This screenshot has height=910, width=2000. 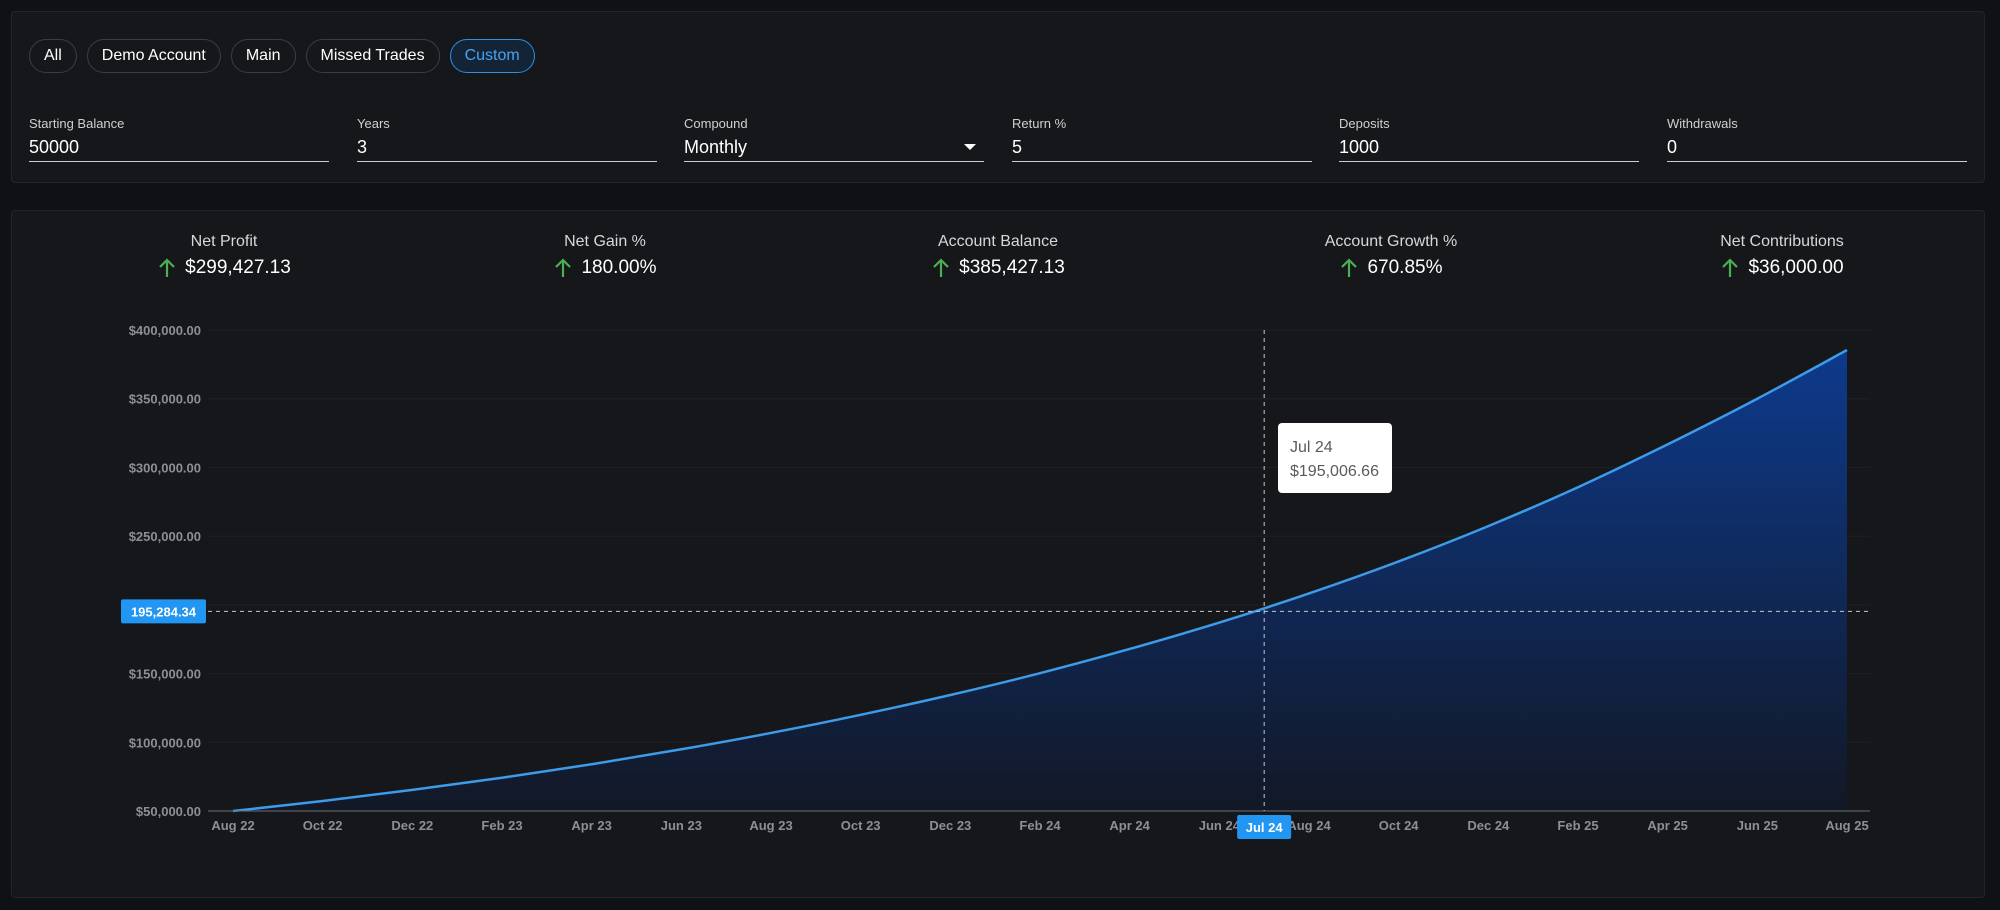 I want to click on net-profit-label: Net Profit, so click(x=224, y=241).